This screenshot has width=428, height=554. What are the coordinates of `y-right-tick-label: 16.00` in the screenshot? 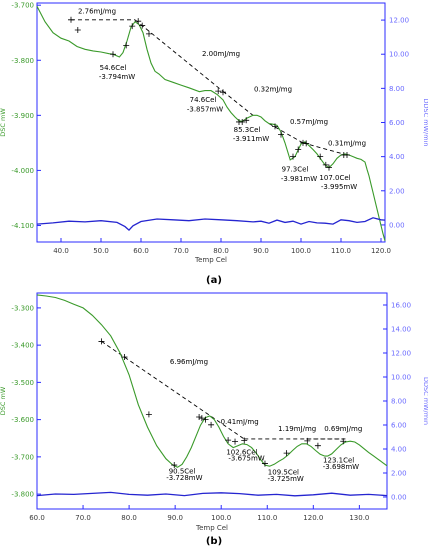 It's located at (401, 306).